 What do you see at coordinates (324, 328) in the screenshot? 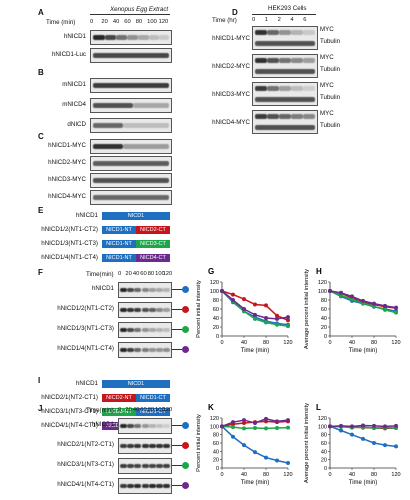
I see `y-tick-label: 20` at bounding box center [324, 328].